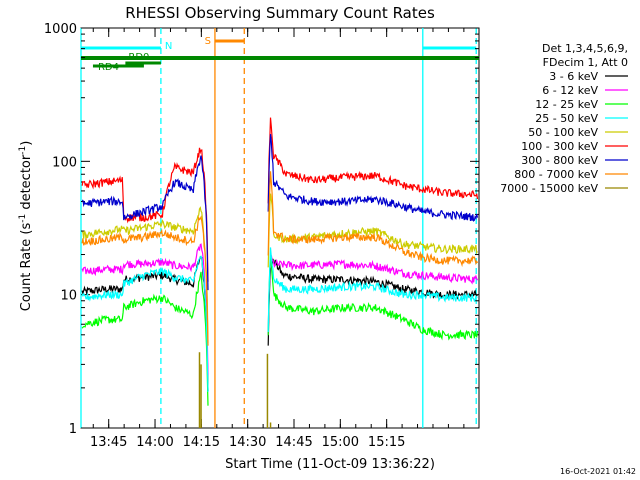  What do you see at coordinates (247, 442) in the screenshot?
I see `x-tick-label-3: 14:30` at bounding box center [247, 442].